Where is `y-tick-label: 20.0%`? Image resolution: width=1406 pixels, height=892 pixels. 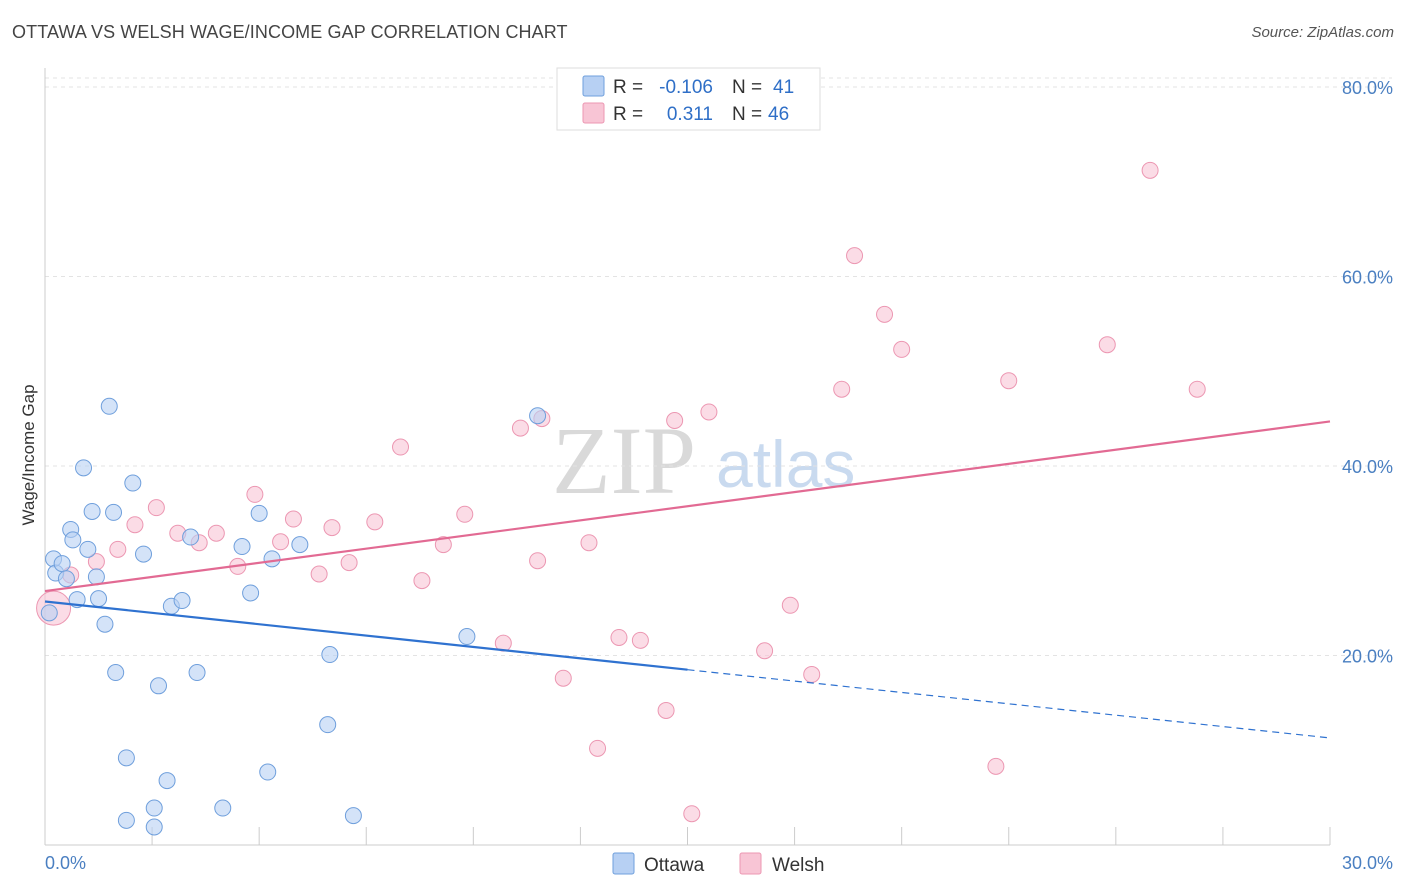
y-tick-label: 20.0% is located at coordinates (1367, 656).